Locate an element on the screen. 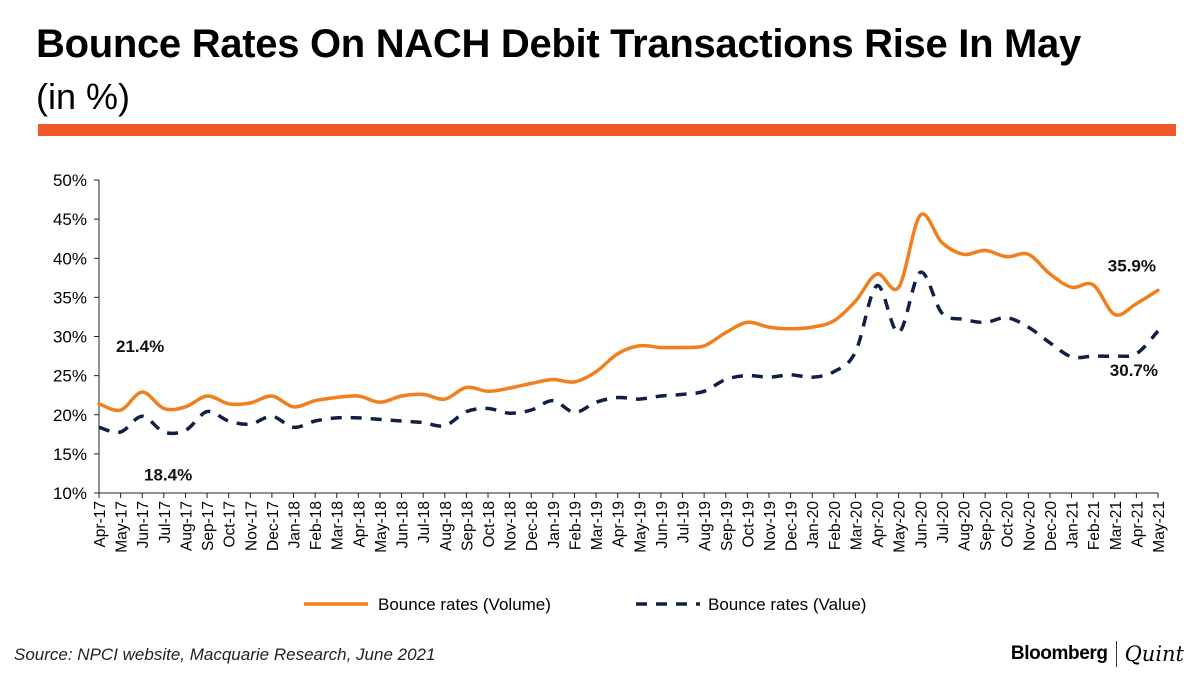  x-tick-label: Apr-21 is located at coordinates (1137, 524).